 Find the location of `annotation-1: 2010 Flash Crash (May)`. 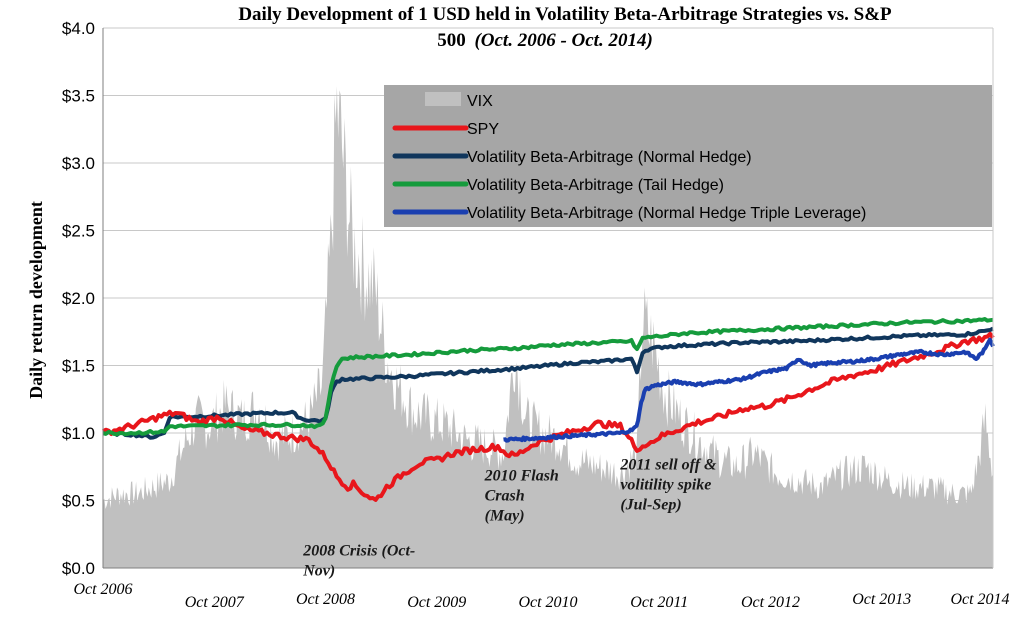

annotation-1: 2010 Flash Crash (May) is located at coordinates (521, 495).